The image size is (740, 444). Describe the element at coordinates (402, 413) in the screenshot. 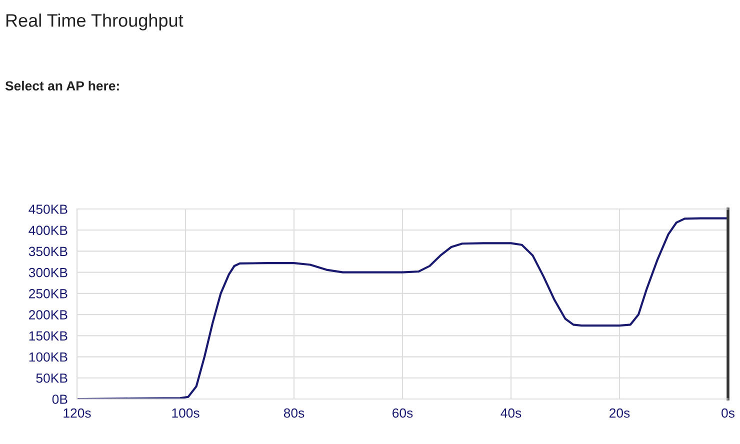

I see `x-tick-label: 60s` at that location.